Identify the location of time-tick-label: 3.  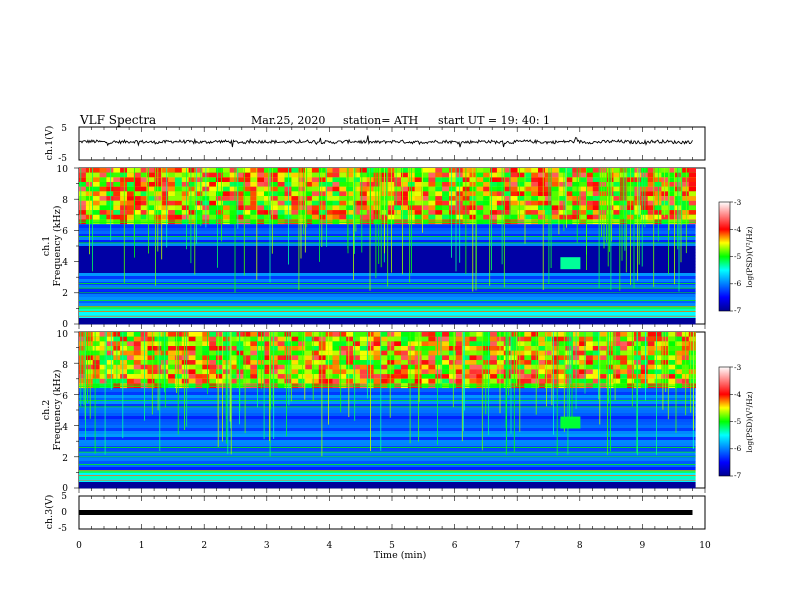
(267, 546).